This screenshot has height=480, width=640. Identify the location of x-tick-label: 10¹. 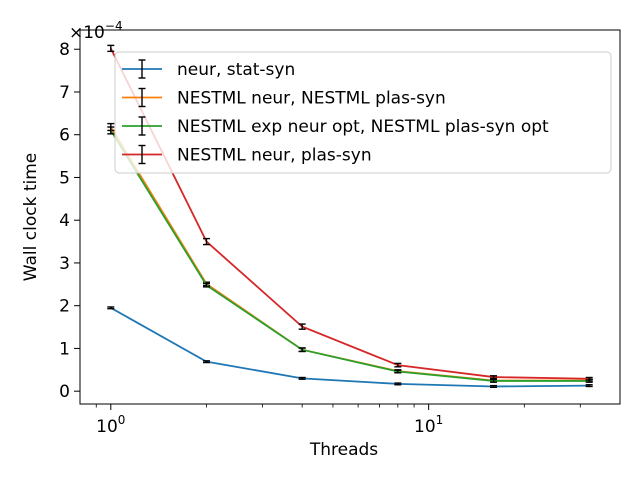
(428, 425).